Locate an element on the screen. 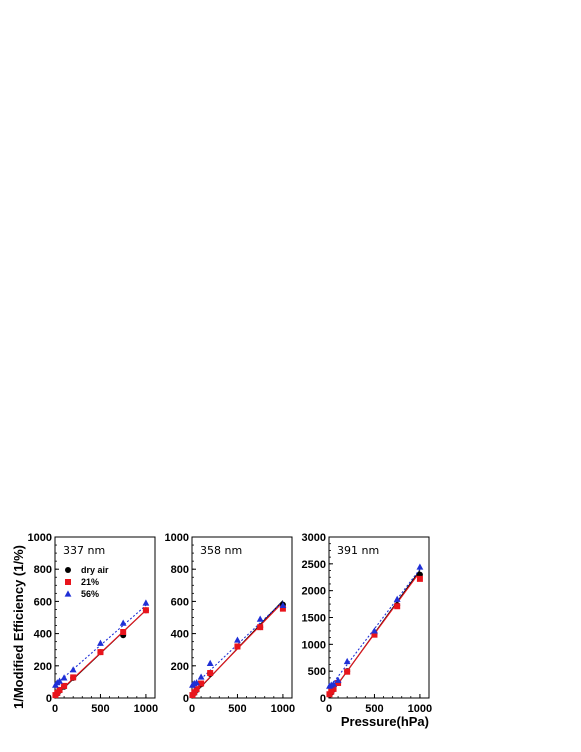 The width and height of the screenshot is (581, 752). panel-3: 0 500 1000 1500 2000 2500 3000 0 500 1000 391 nm is located at coordinates (367, 623).